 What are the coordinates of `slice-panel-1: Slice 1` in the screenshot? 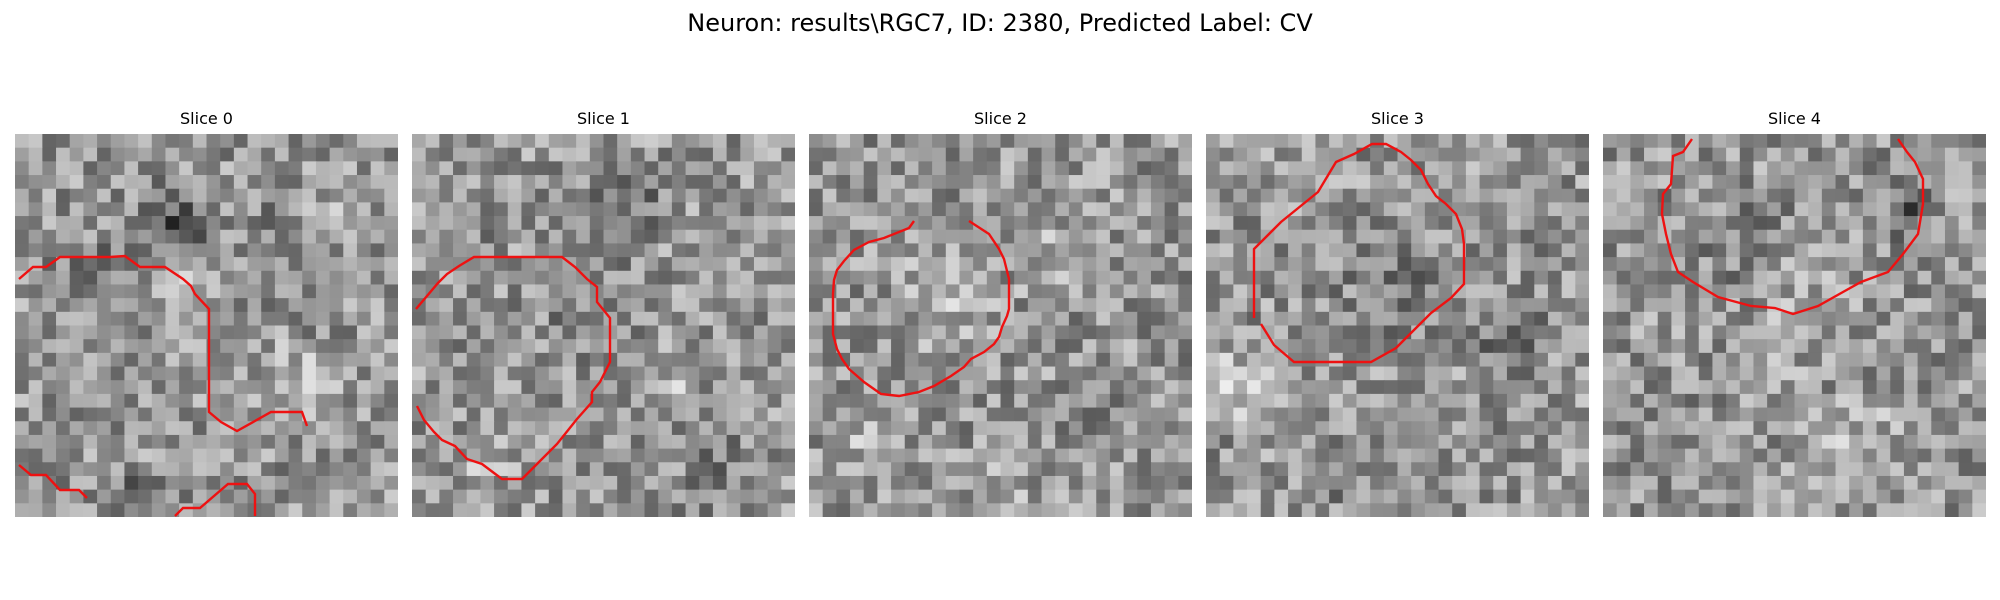 It's located at (603, 312).